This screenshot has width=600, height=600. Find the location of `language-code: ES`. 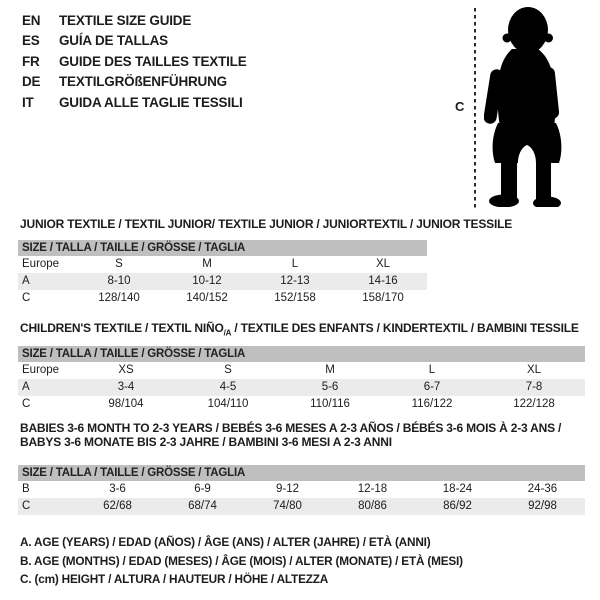

language-code: ES is located at coordinates (31, 41).